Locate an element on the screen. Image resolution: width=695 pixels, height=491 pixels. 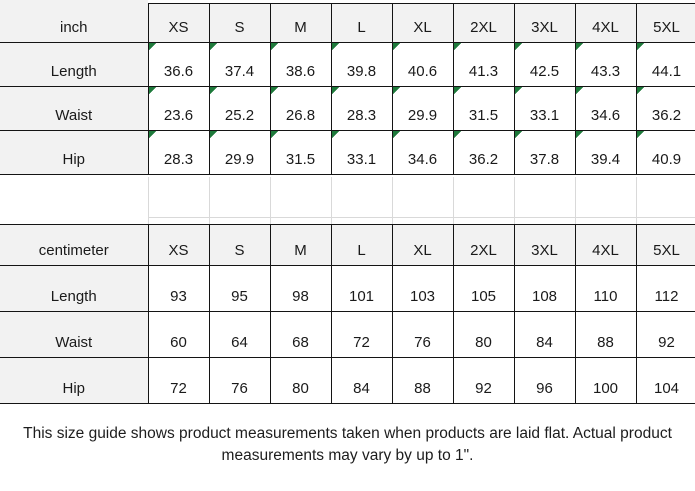
value-text: 40.6 is located at coordinates (422, 71).